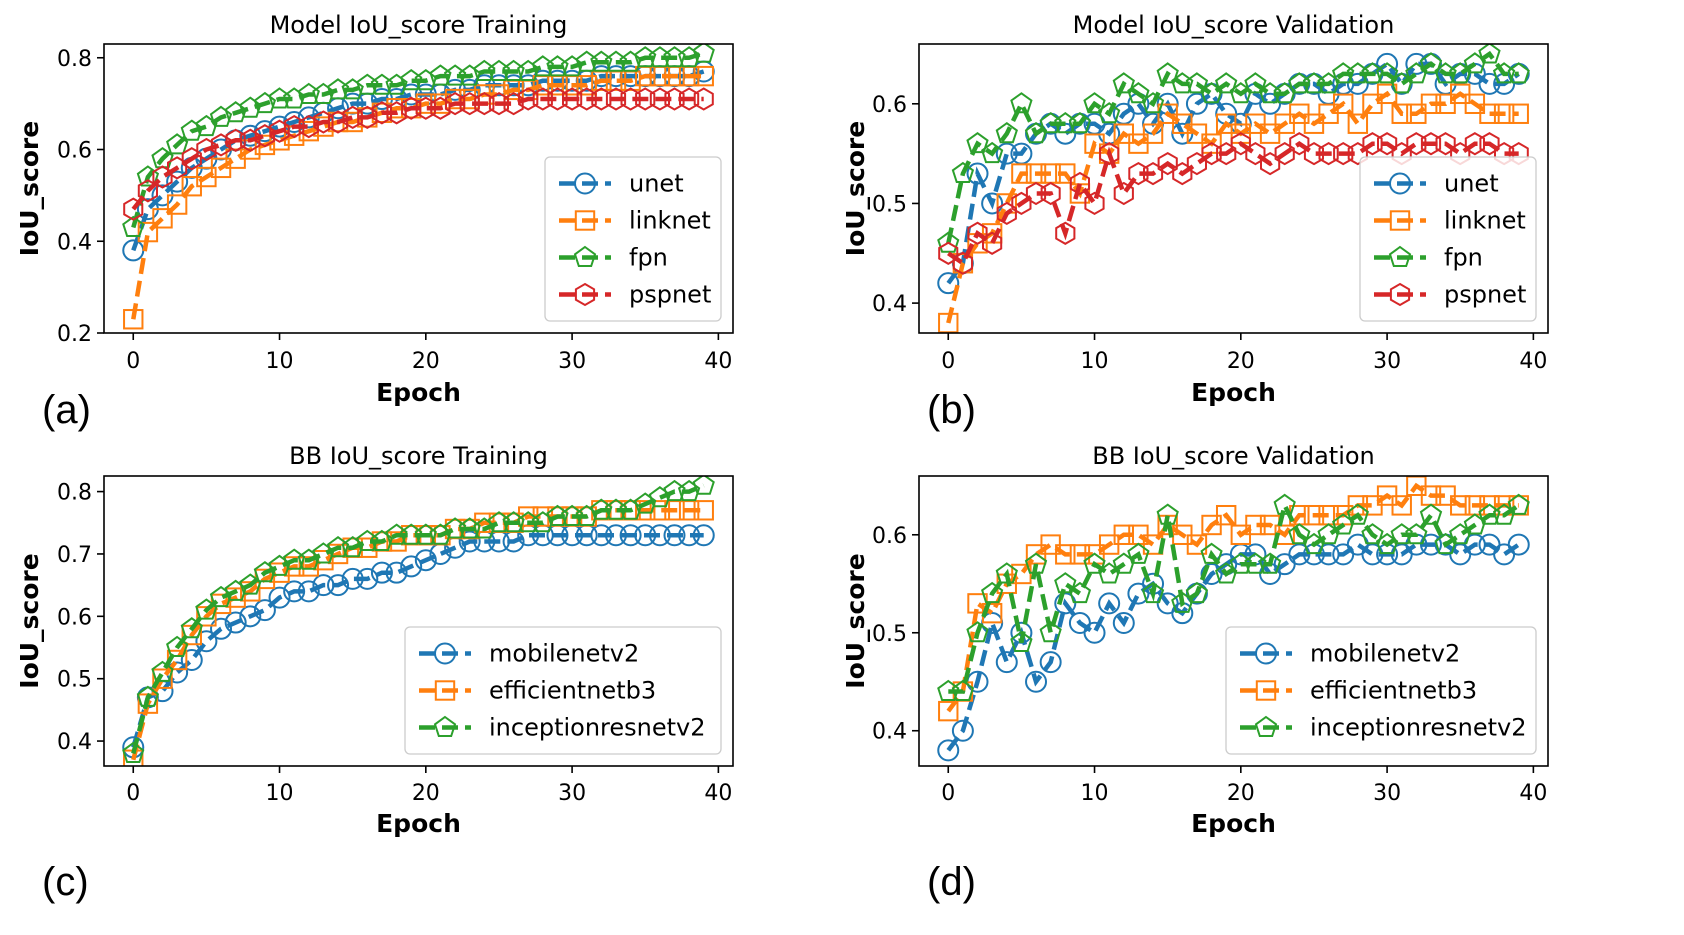 This screenshot has width=1684, height=935. What do you see at coordinates (948, 361) in the screenshot?
I see `x-tick-label: 0` at bounding box center [948, 361].